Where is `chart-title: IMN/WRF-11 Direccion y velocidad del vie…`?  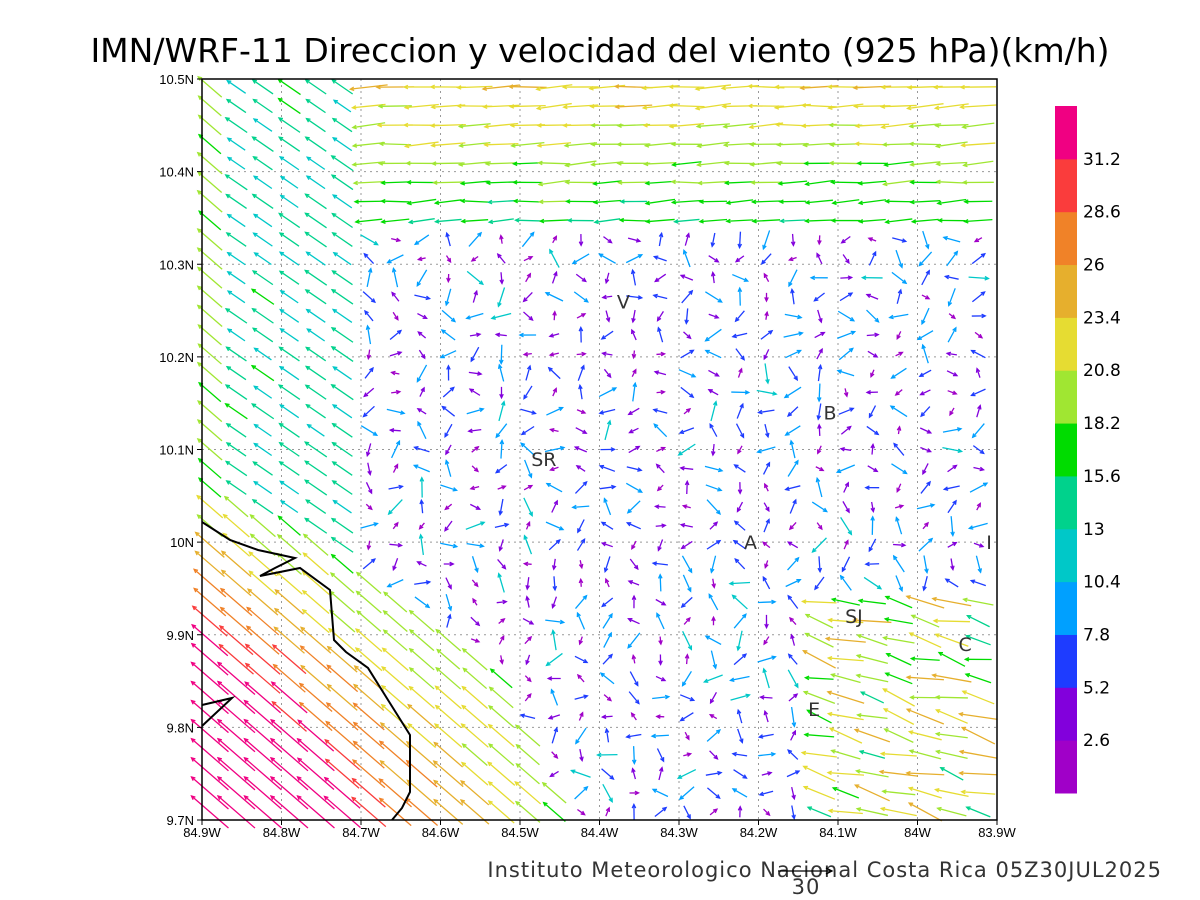
chart-title: IMN/WRF-11 Direccion y velocidad del vie… is located at coordinates (599, 50).